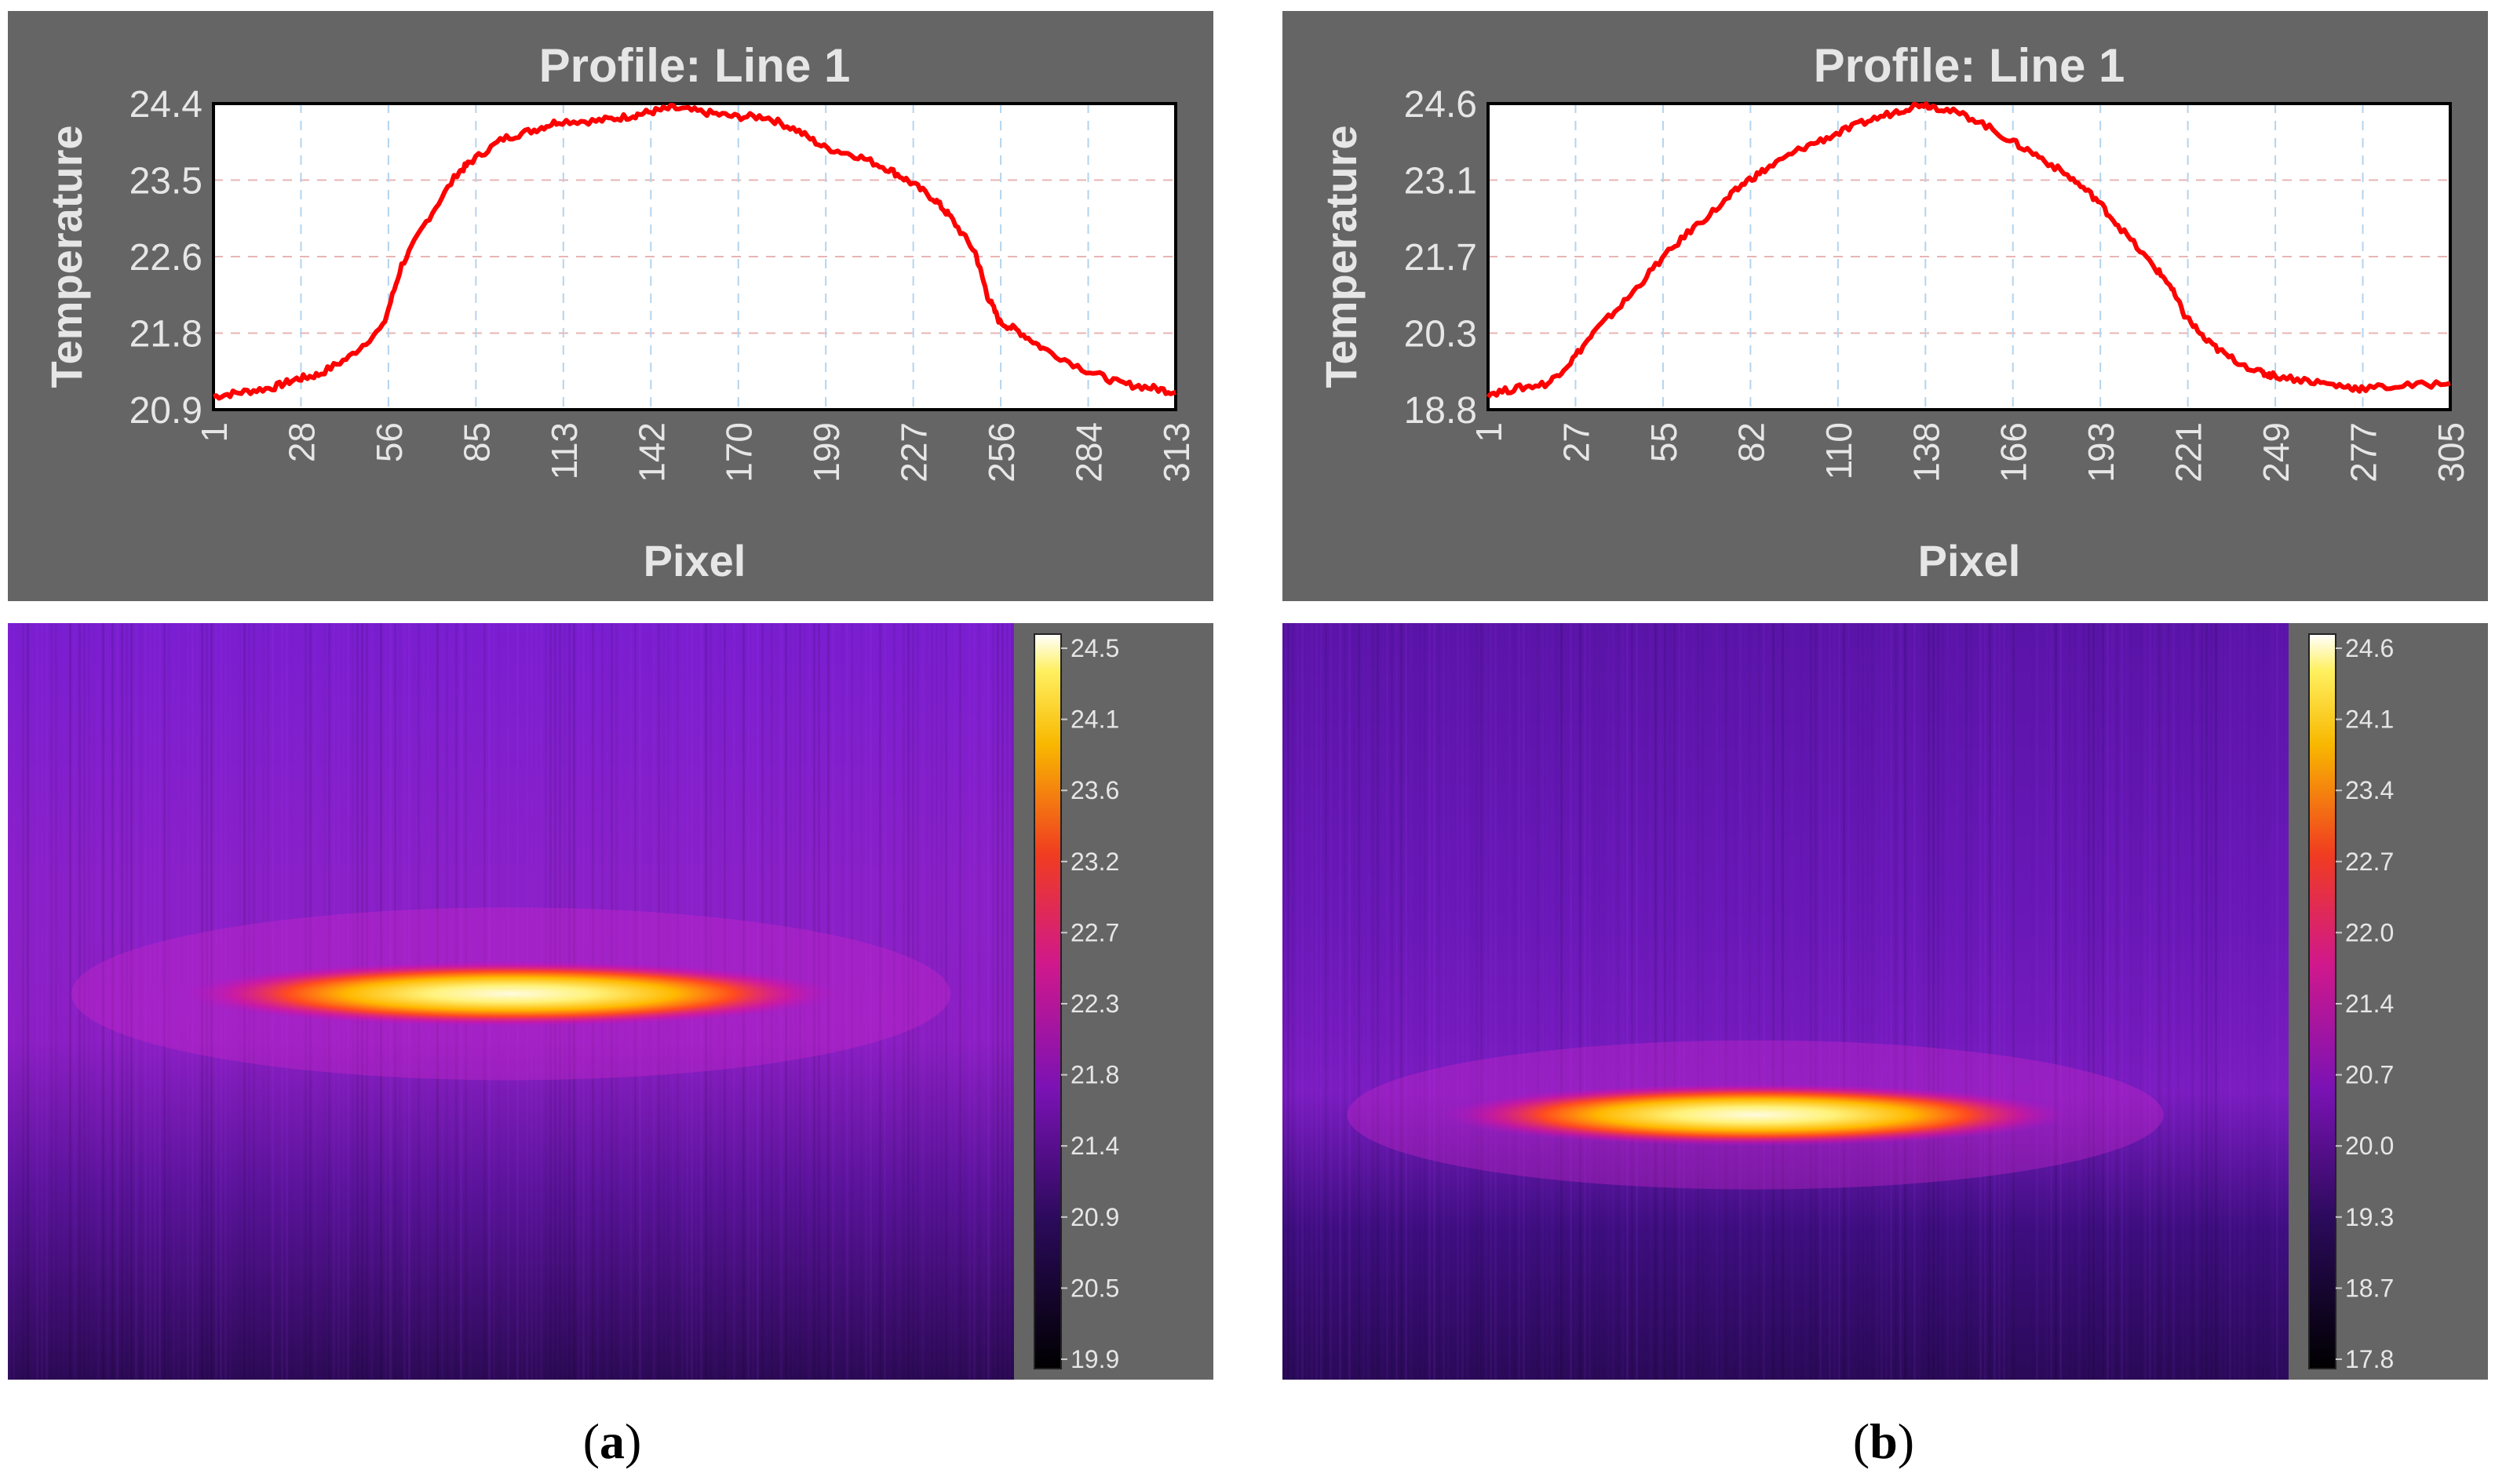 This screenshot has width=2495, height=1484. I want to click on x-tick-label: 138, so click(1926, 452).